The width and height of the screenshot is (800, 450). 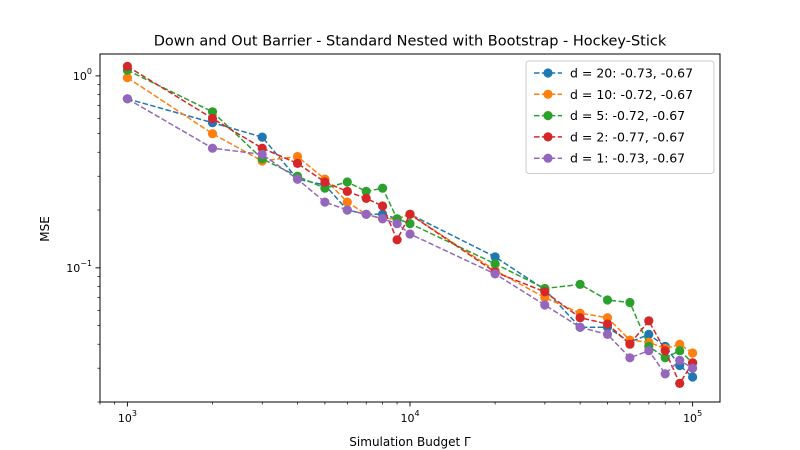 I want to click on legend-box, so click(x=620, y=117).